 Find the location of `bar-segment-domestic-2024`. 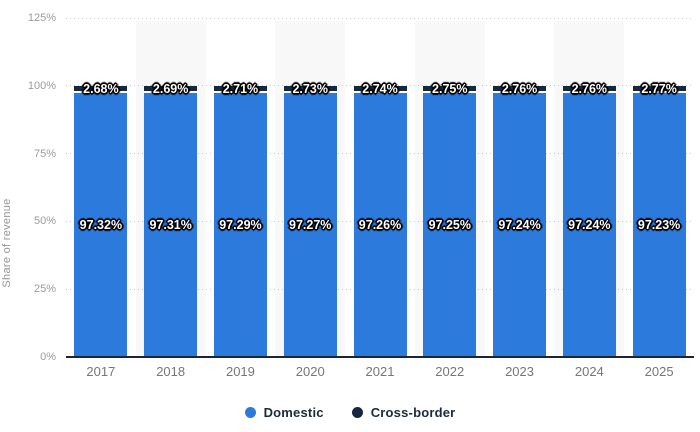

bar-segment-domestic-2024 is located at coordinates (589, 225).